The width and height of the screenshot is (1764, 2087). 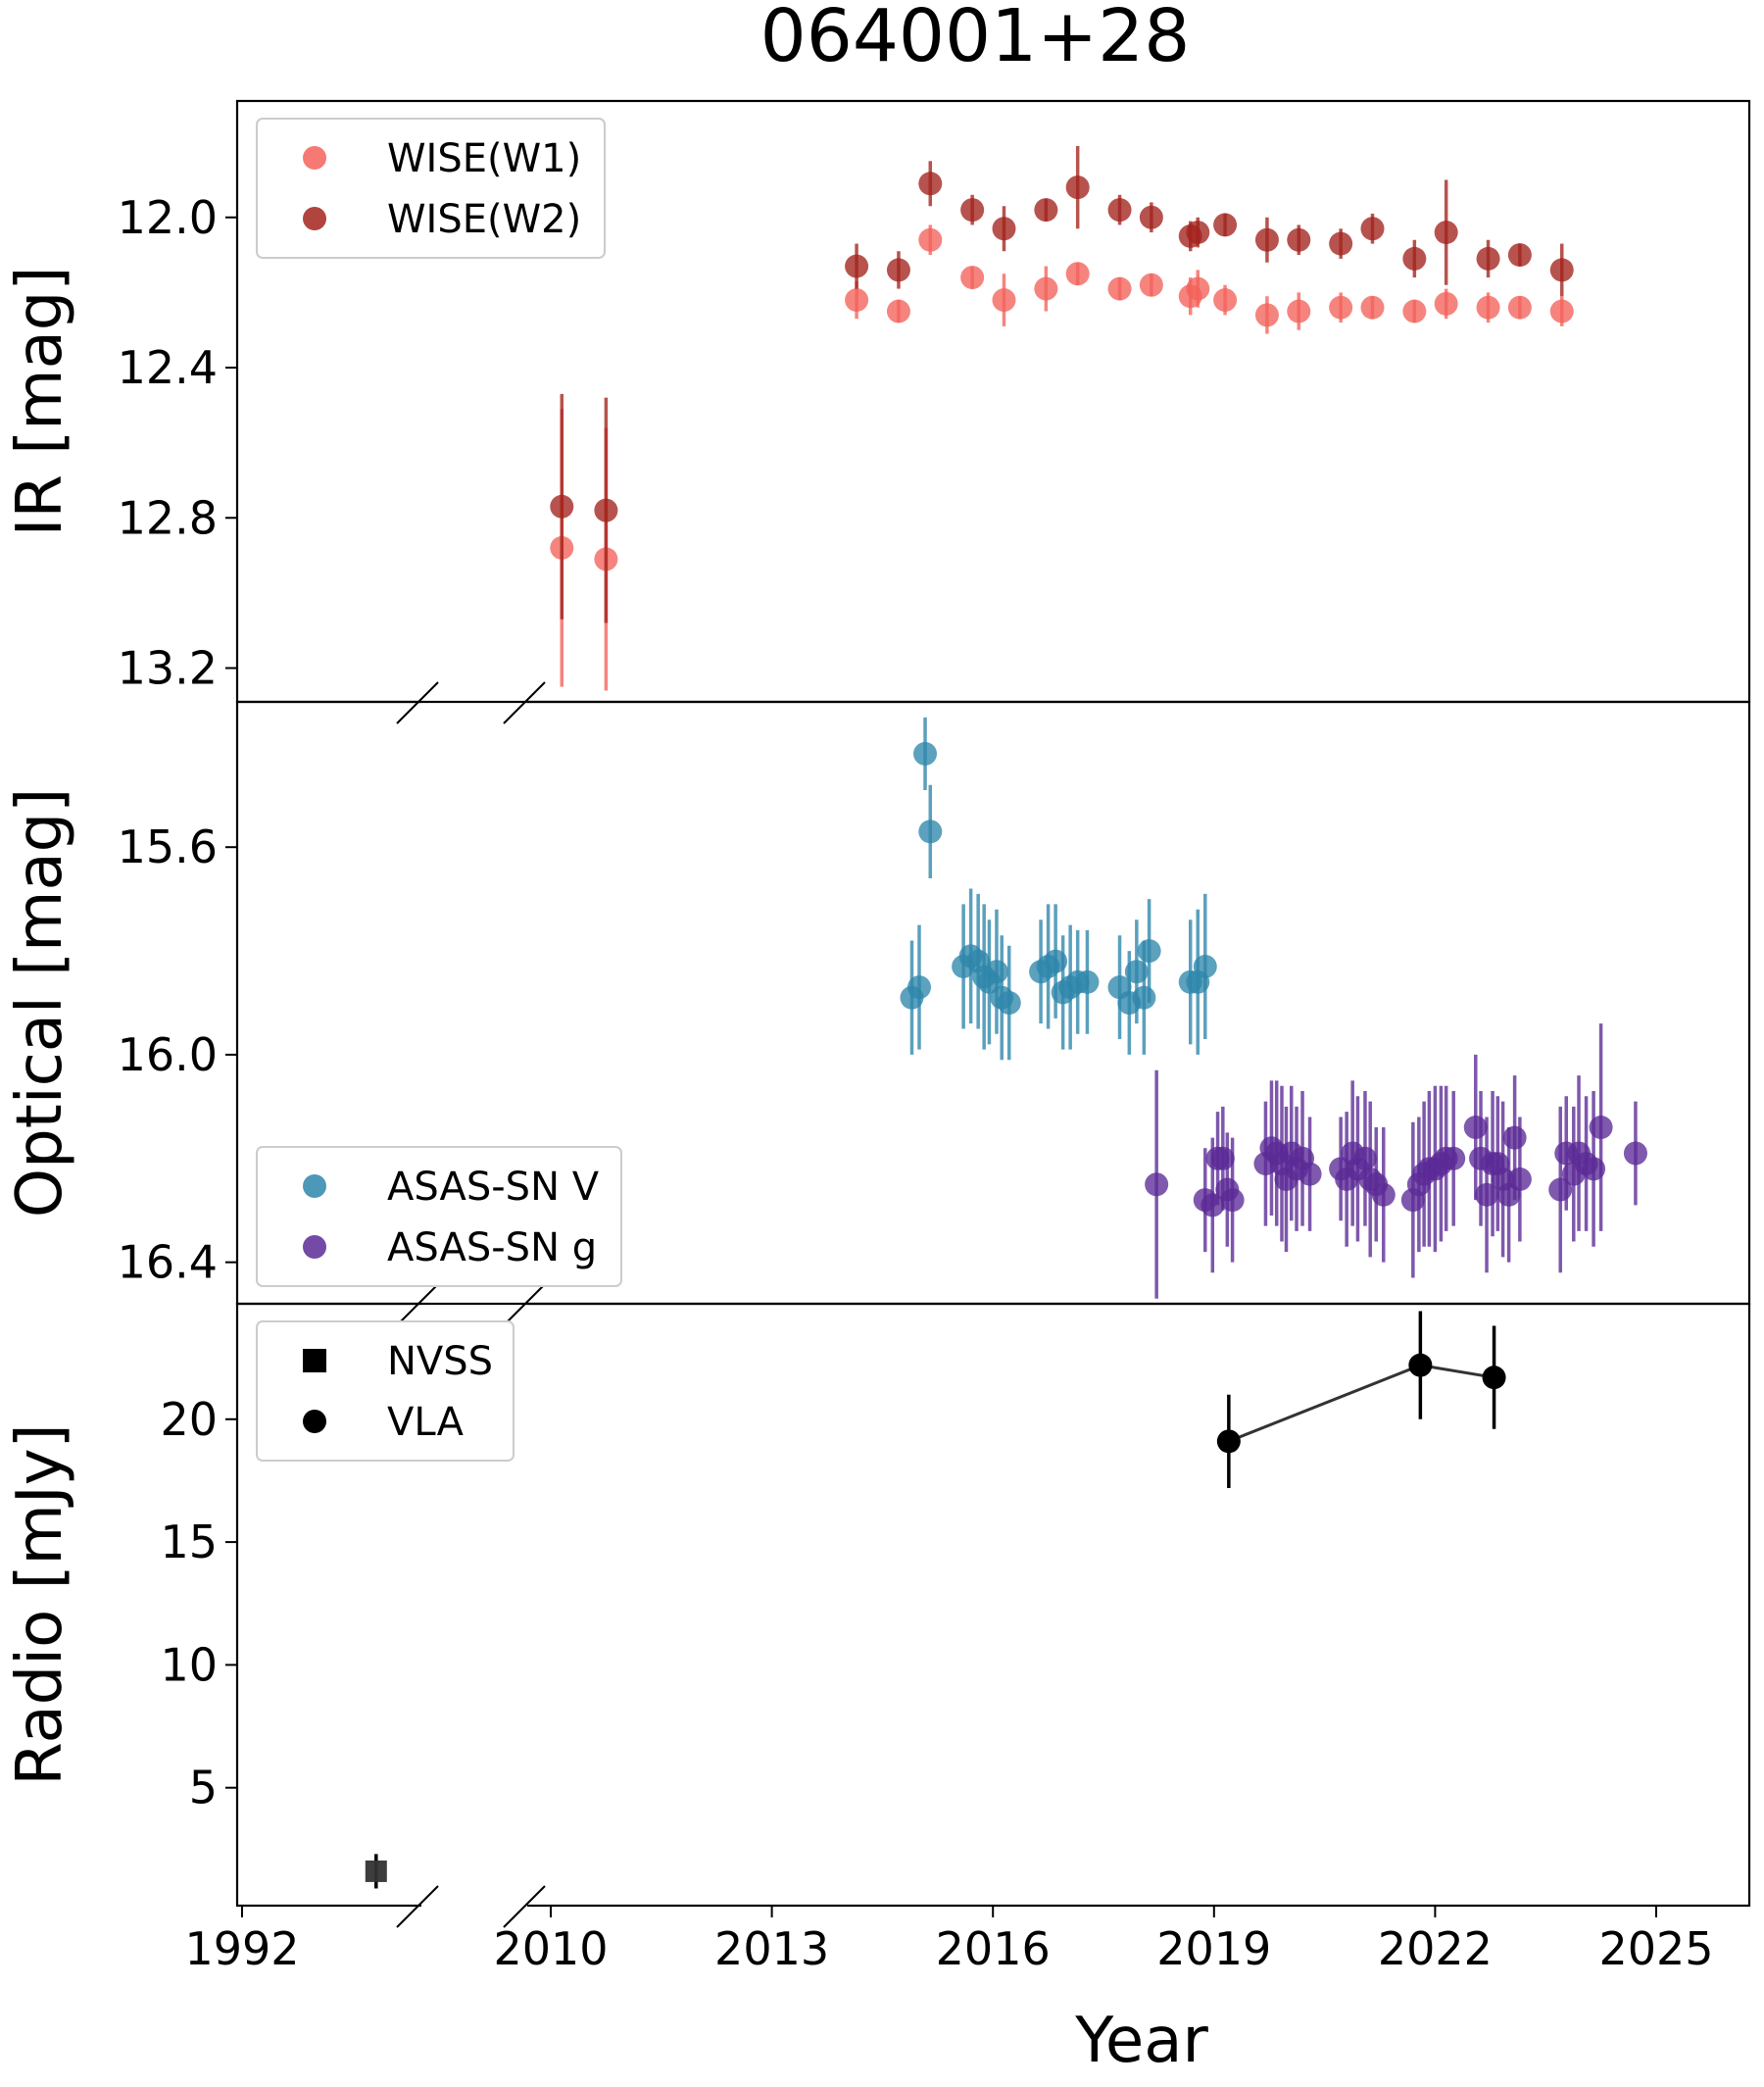 I want to click on radio-legend: NVSS VLA, so click(x=385, y=1391).